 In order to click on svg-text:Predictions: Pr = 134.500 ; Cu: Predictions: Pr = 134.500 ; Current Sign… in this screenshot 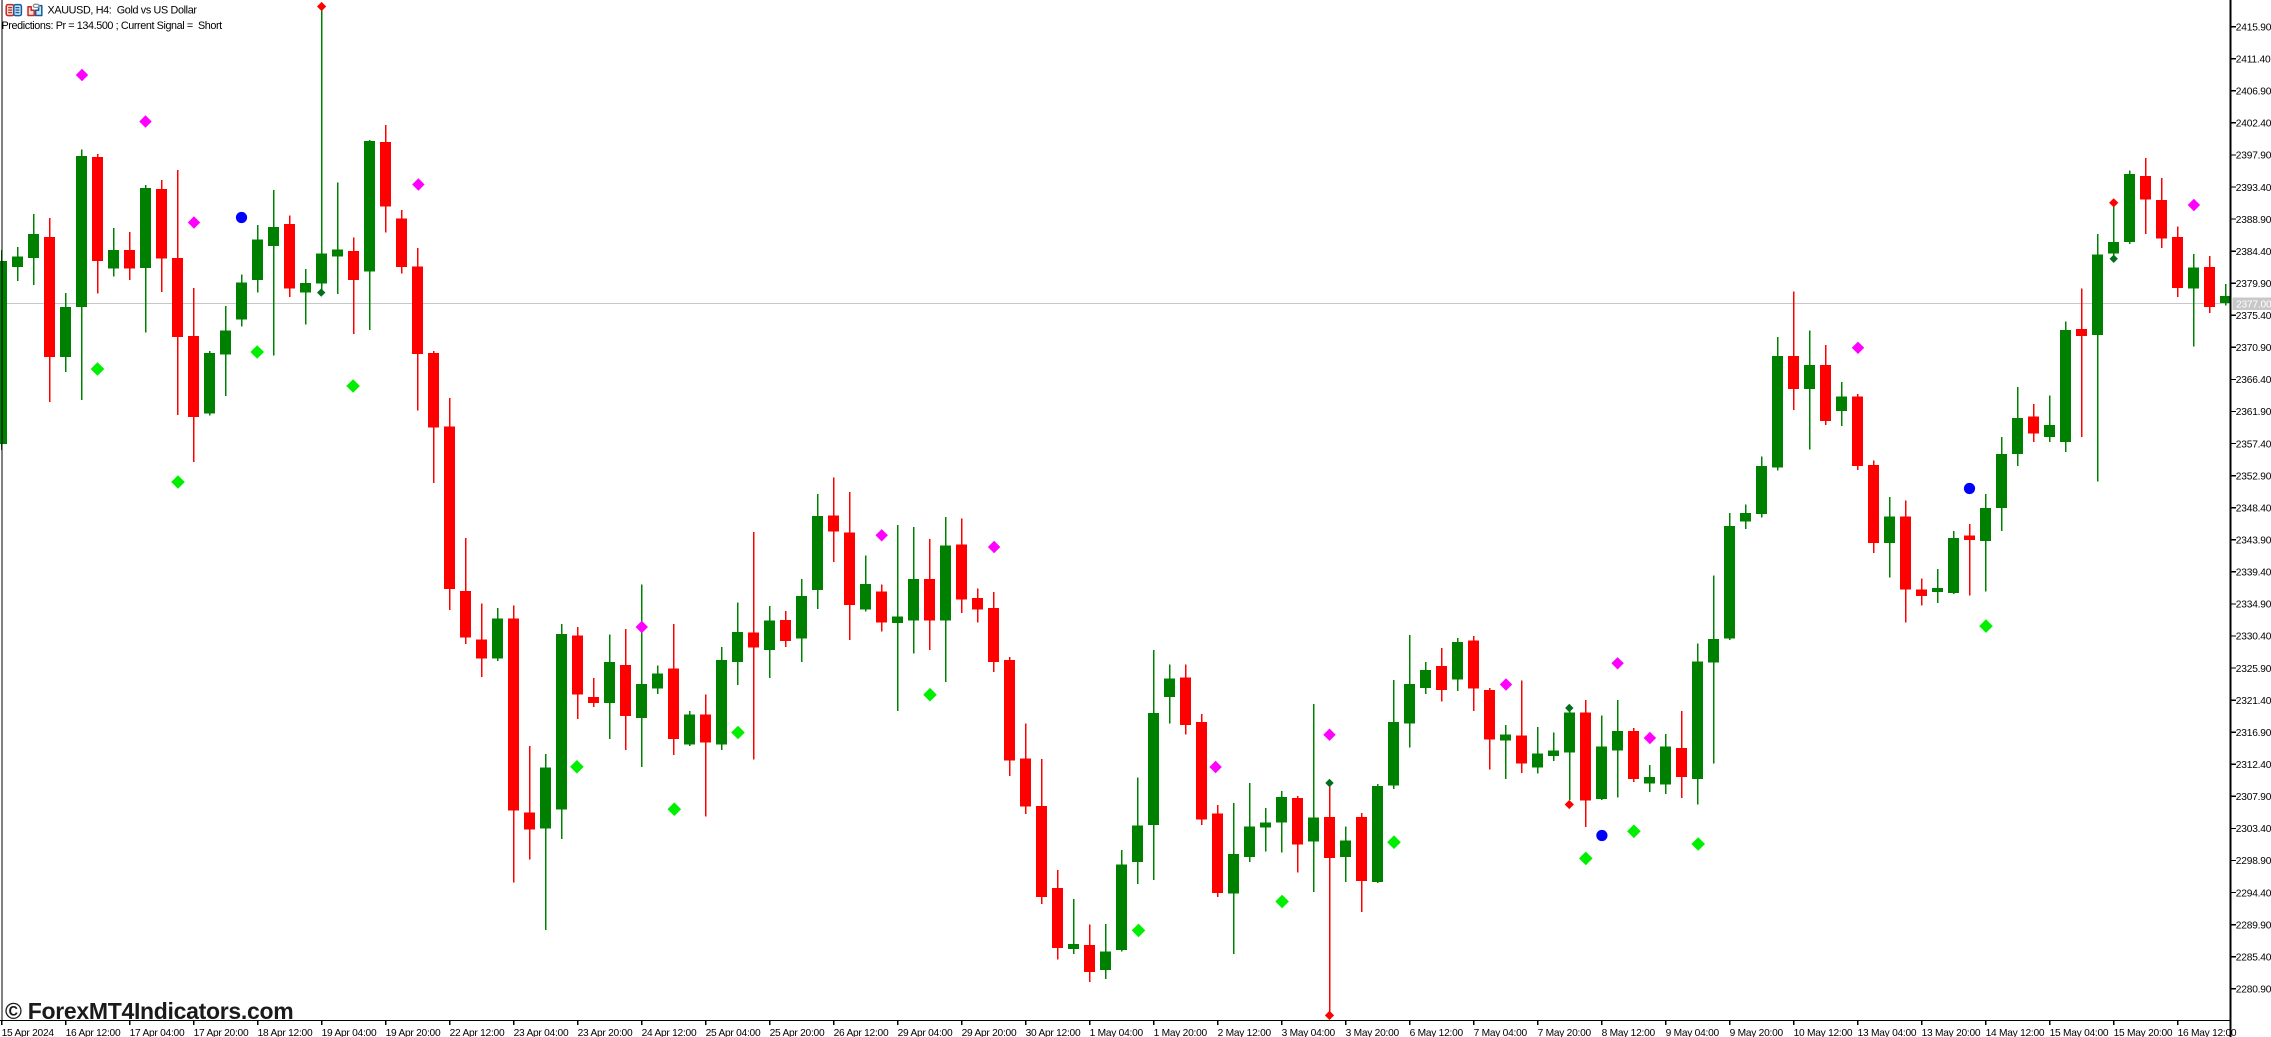, I will do `click(112, 26)`.